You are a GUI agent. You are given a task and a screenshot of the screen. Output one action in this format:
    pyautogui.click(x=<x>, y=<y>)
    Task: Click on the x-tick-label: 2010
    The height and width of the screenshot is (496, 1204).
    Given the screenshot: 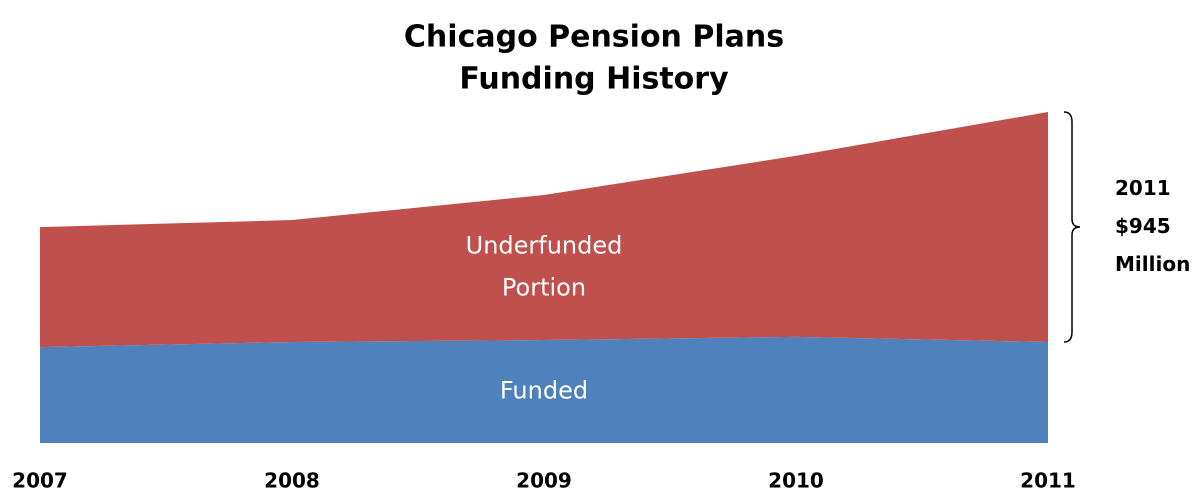 What is the action you would take?
    pyautogui.click(x=796, y=481)
    